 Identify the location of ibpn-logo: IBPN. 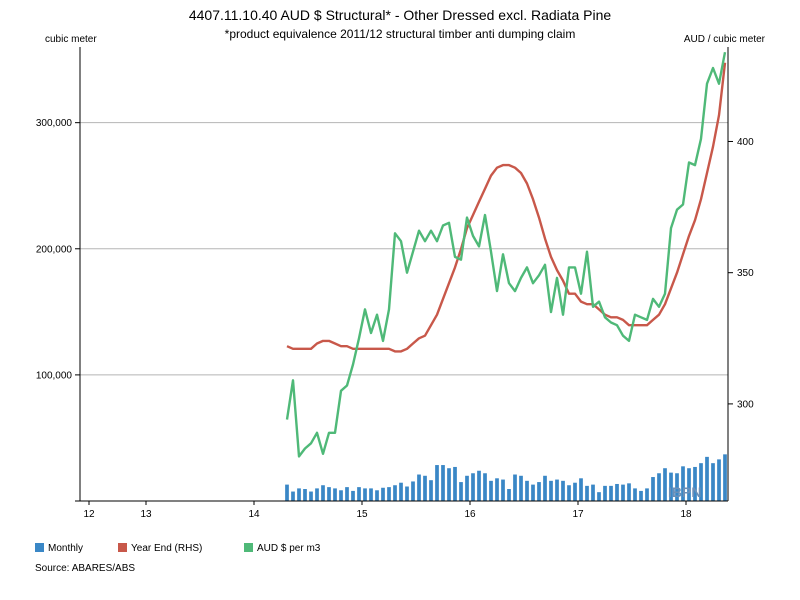
(684, 492).